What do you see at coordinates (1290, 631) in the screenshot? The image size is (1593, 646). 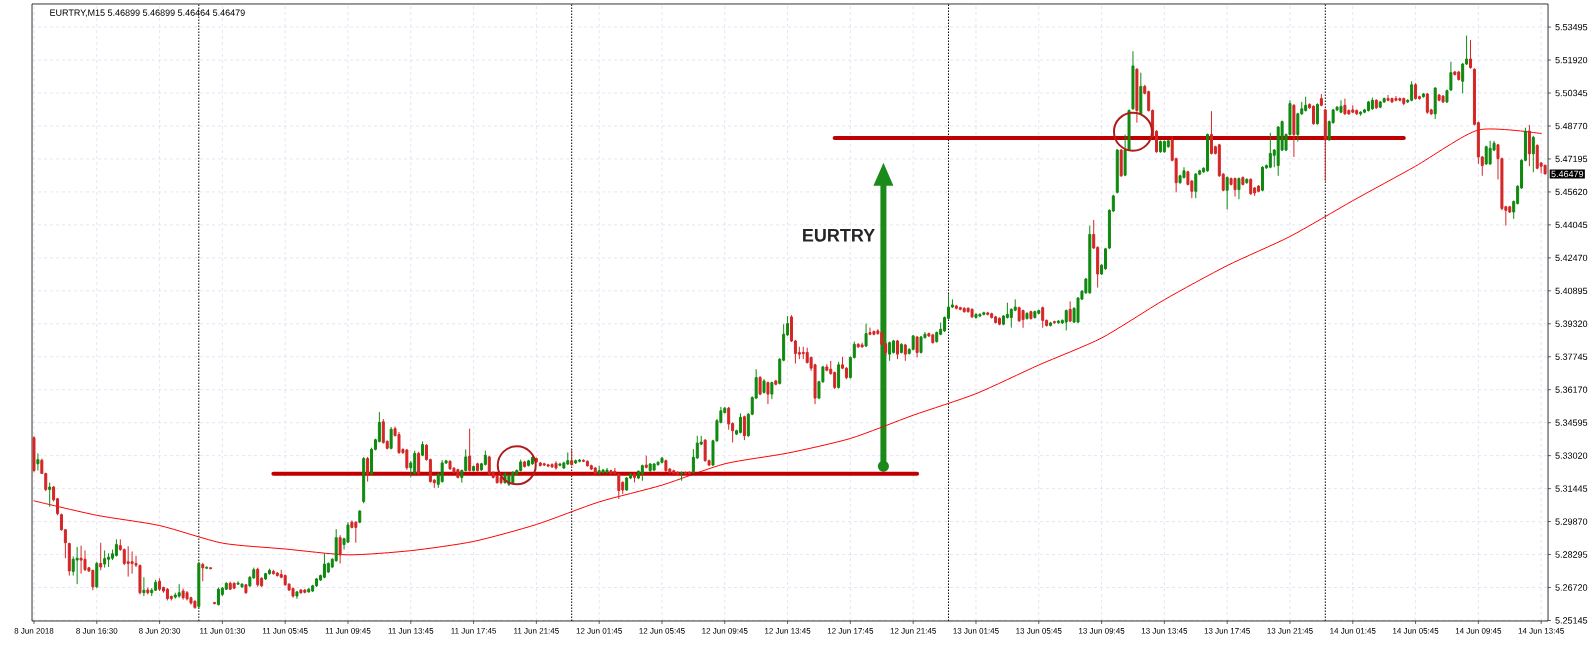 I see `x-tick-label: 13 Jun 21:45` at bounding box center [1290, 631].